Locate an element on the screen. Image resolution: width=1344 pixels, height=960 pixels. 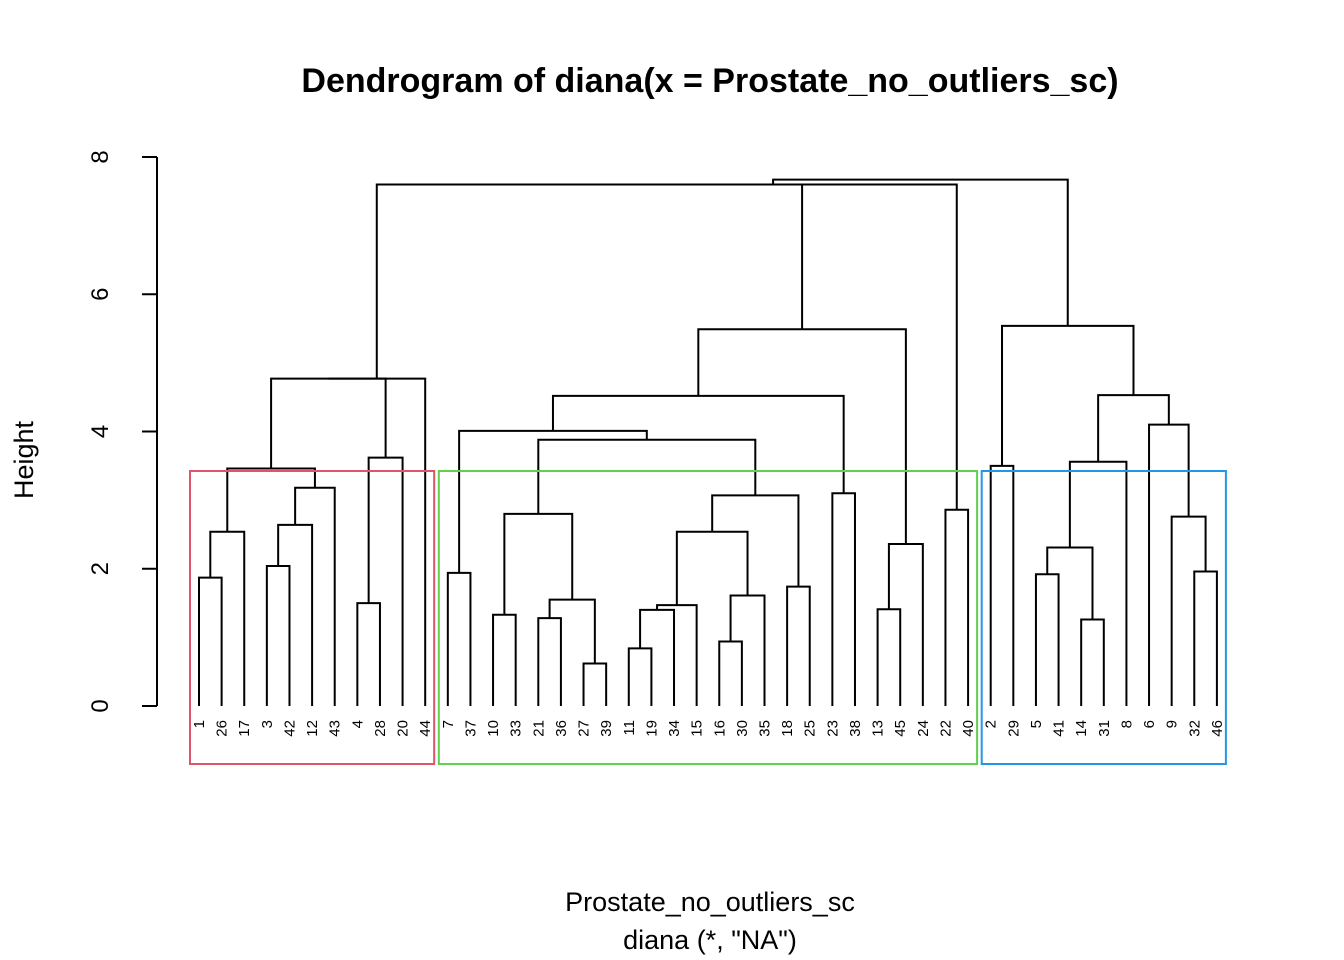
merge-B17 is located at coordinates (843, 599).